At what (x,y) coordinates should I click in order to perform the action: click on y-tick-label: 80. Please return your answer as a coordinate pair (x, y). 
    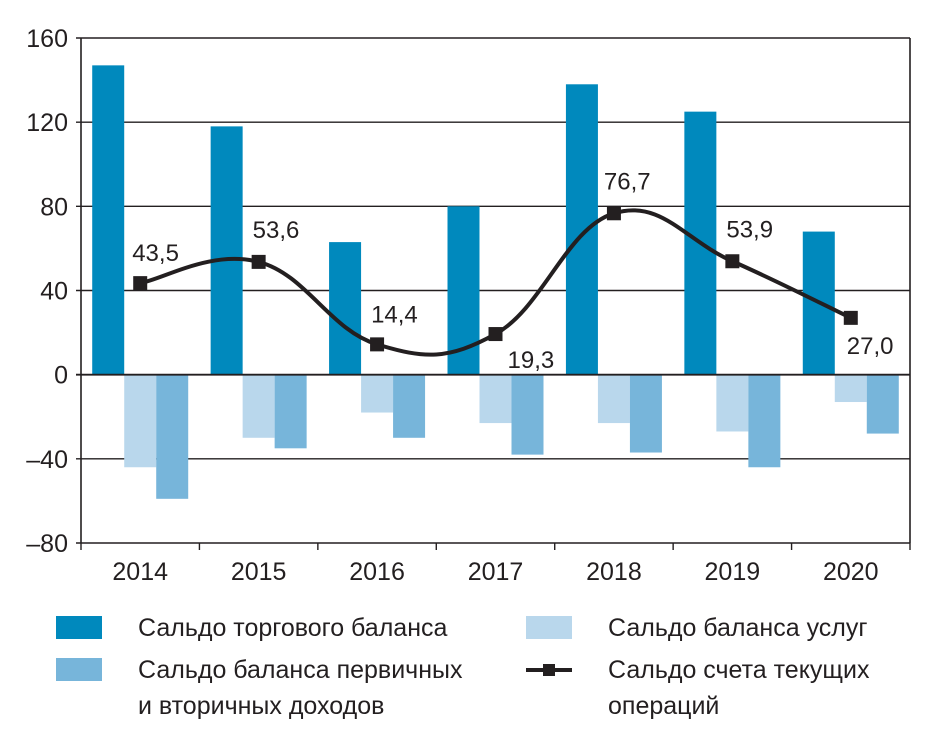
    Looking at the image, I should click on (54, 207).